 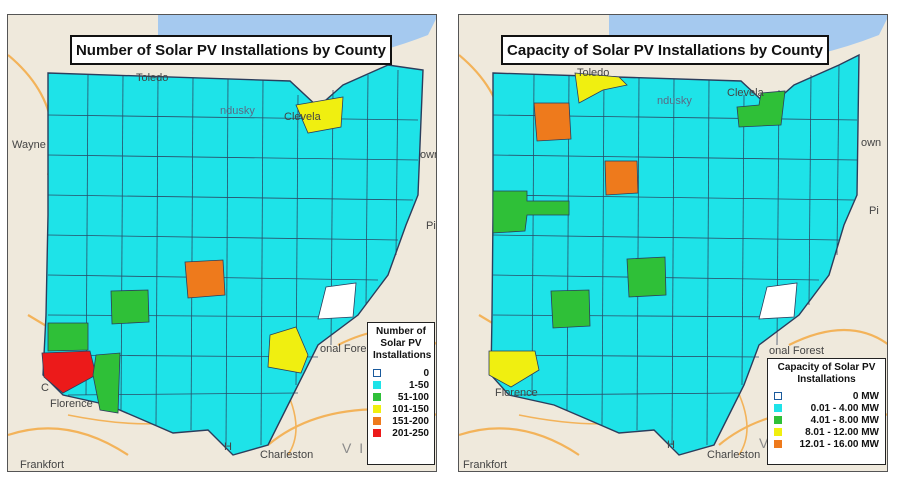 What do you see at coordinates (844, 420) in the screenshot?
I see `legend-label: 4.01 - 8.00 MW` at bounding box center [844, 420].